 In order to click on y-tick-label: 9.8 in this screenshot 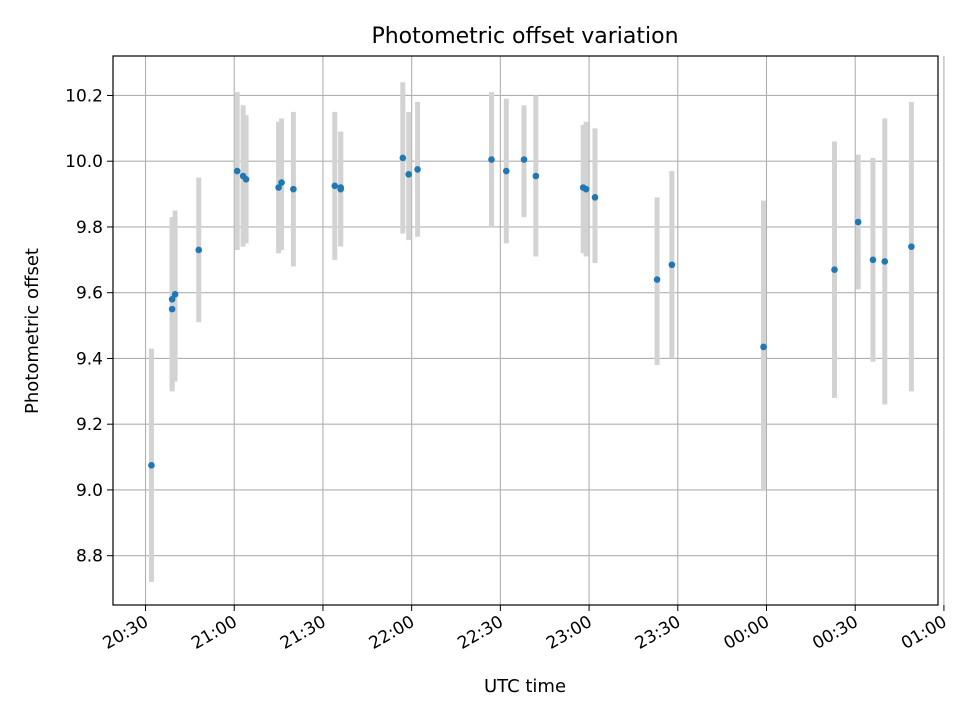, I will do `click(89, 228)`.